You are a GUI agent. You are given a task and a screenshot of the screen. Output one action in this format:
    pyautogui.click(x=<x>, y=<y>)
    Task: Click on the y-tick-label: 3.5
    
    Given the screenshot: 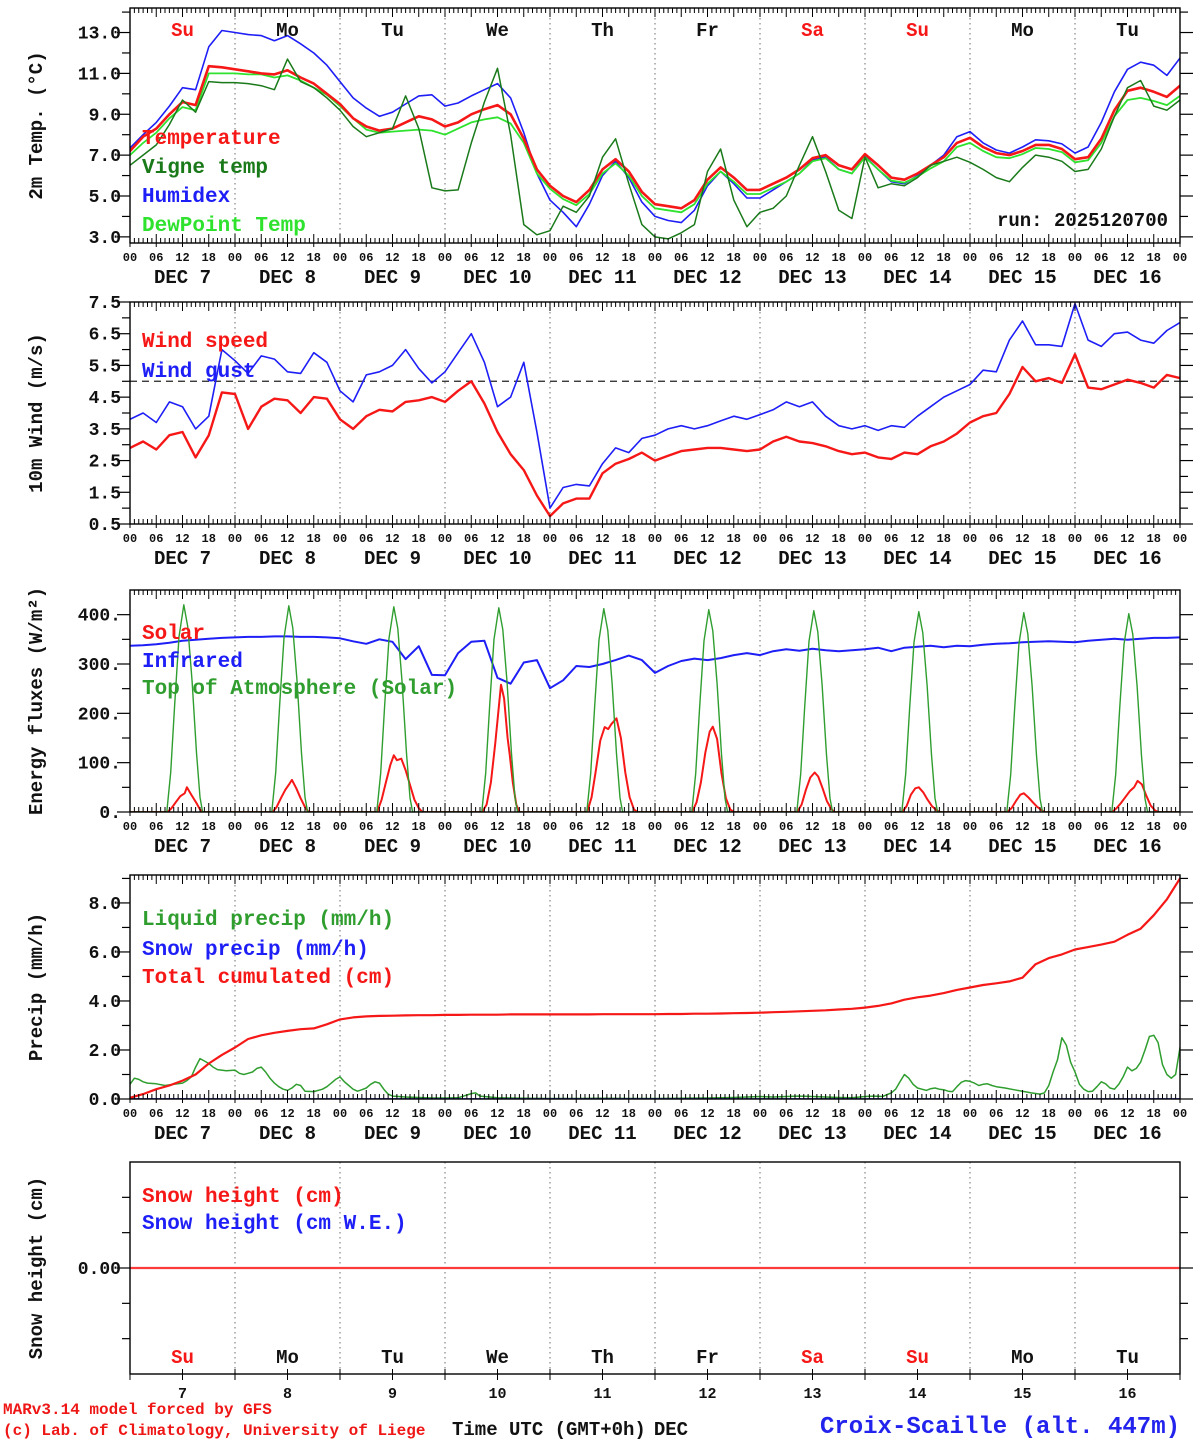 What is the action you would take?
    pyautogui.click(x=105, y=431)
    